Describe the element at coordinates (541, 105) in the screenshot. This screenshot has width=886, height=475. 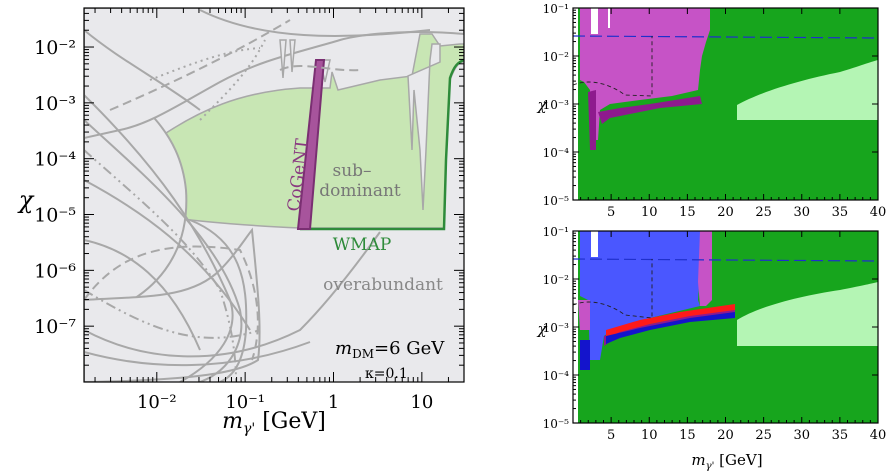
I see `right-top-ylabel: χ` at that location.